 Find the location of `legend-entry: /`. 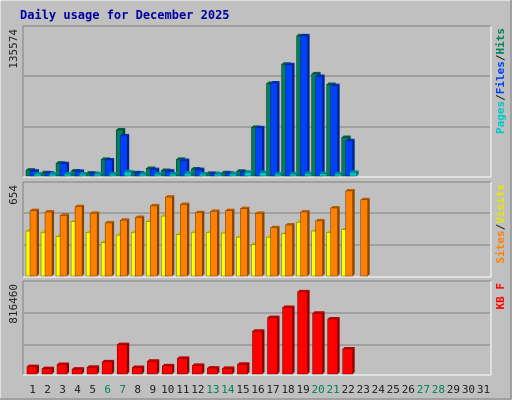

legend-entry: / is located at coordinates (500, 97).